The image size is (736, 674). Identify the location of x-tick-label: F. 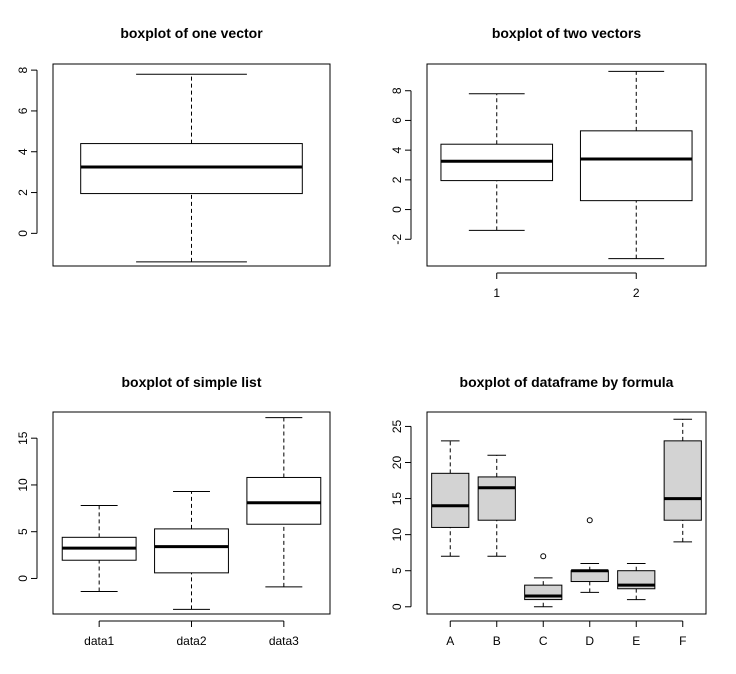
(682, 641).